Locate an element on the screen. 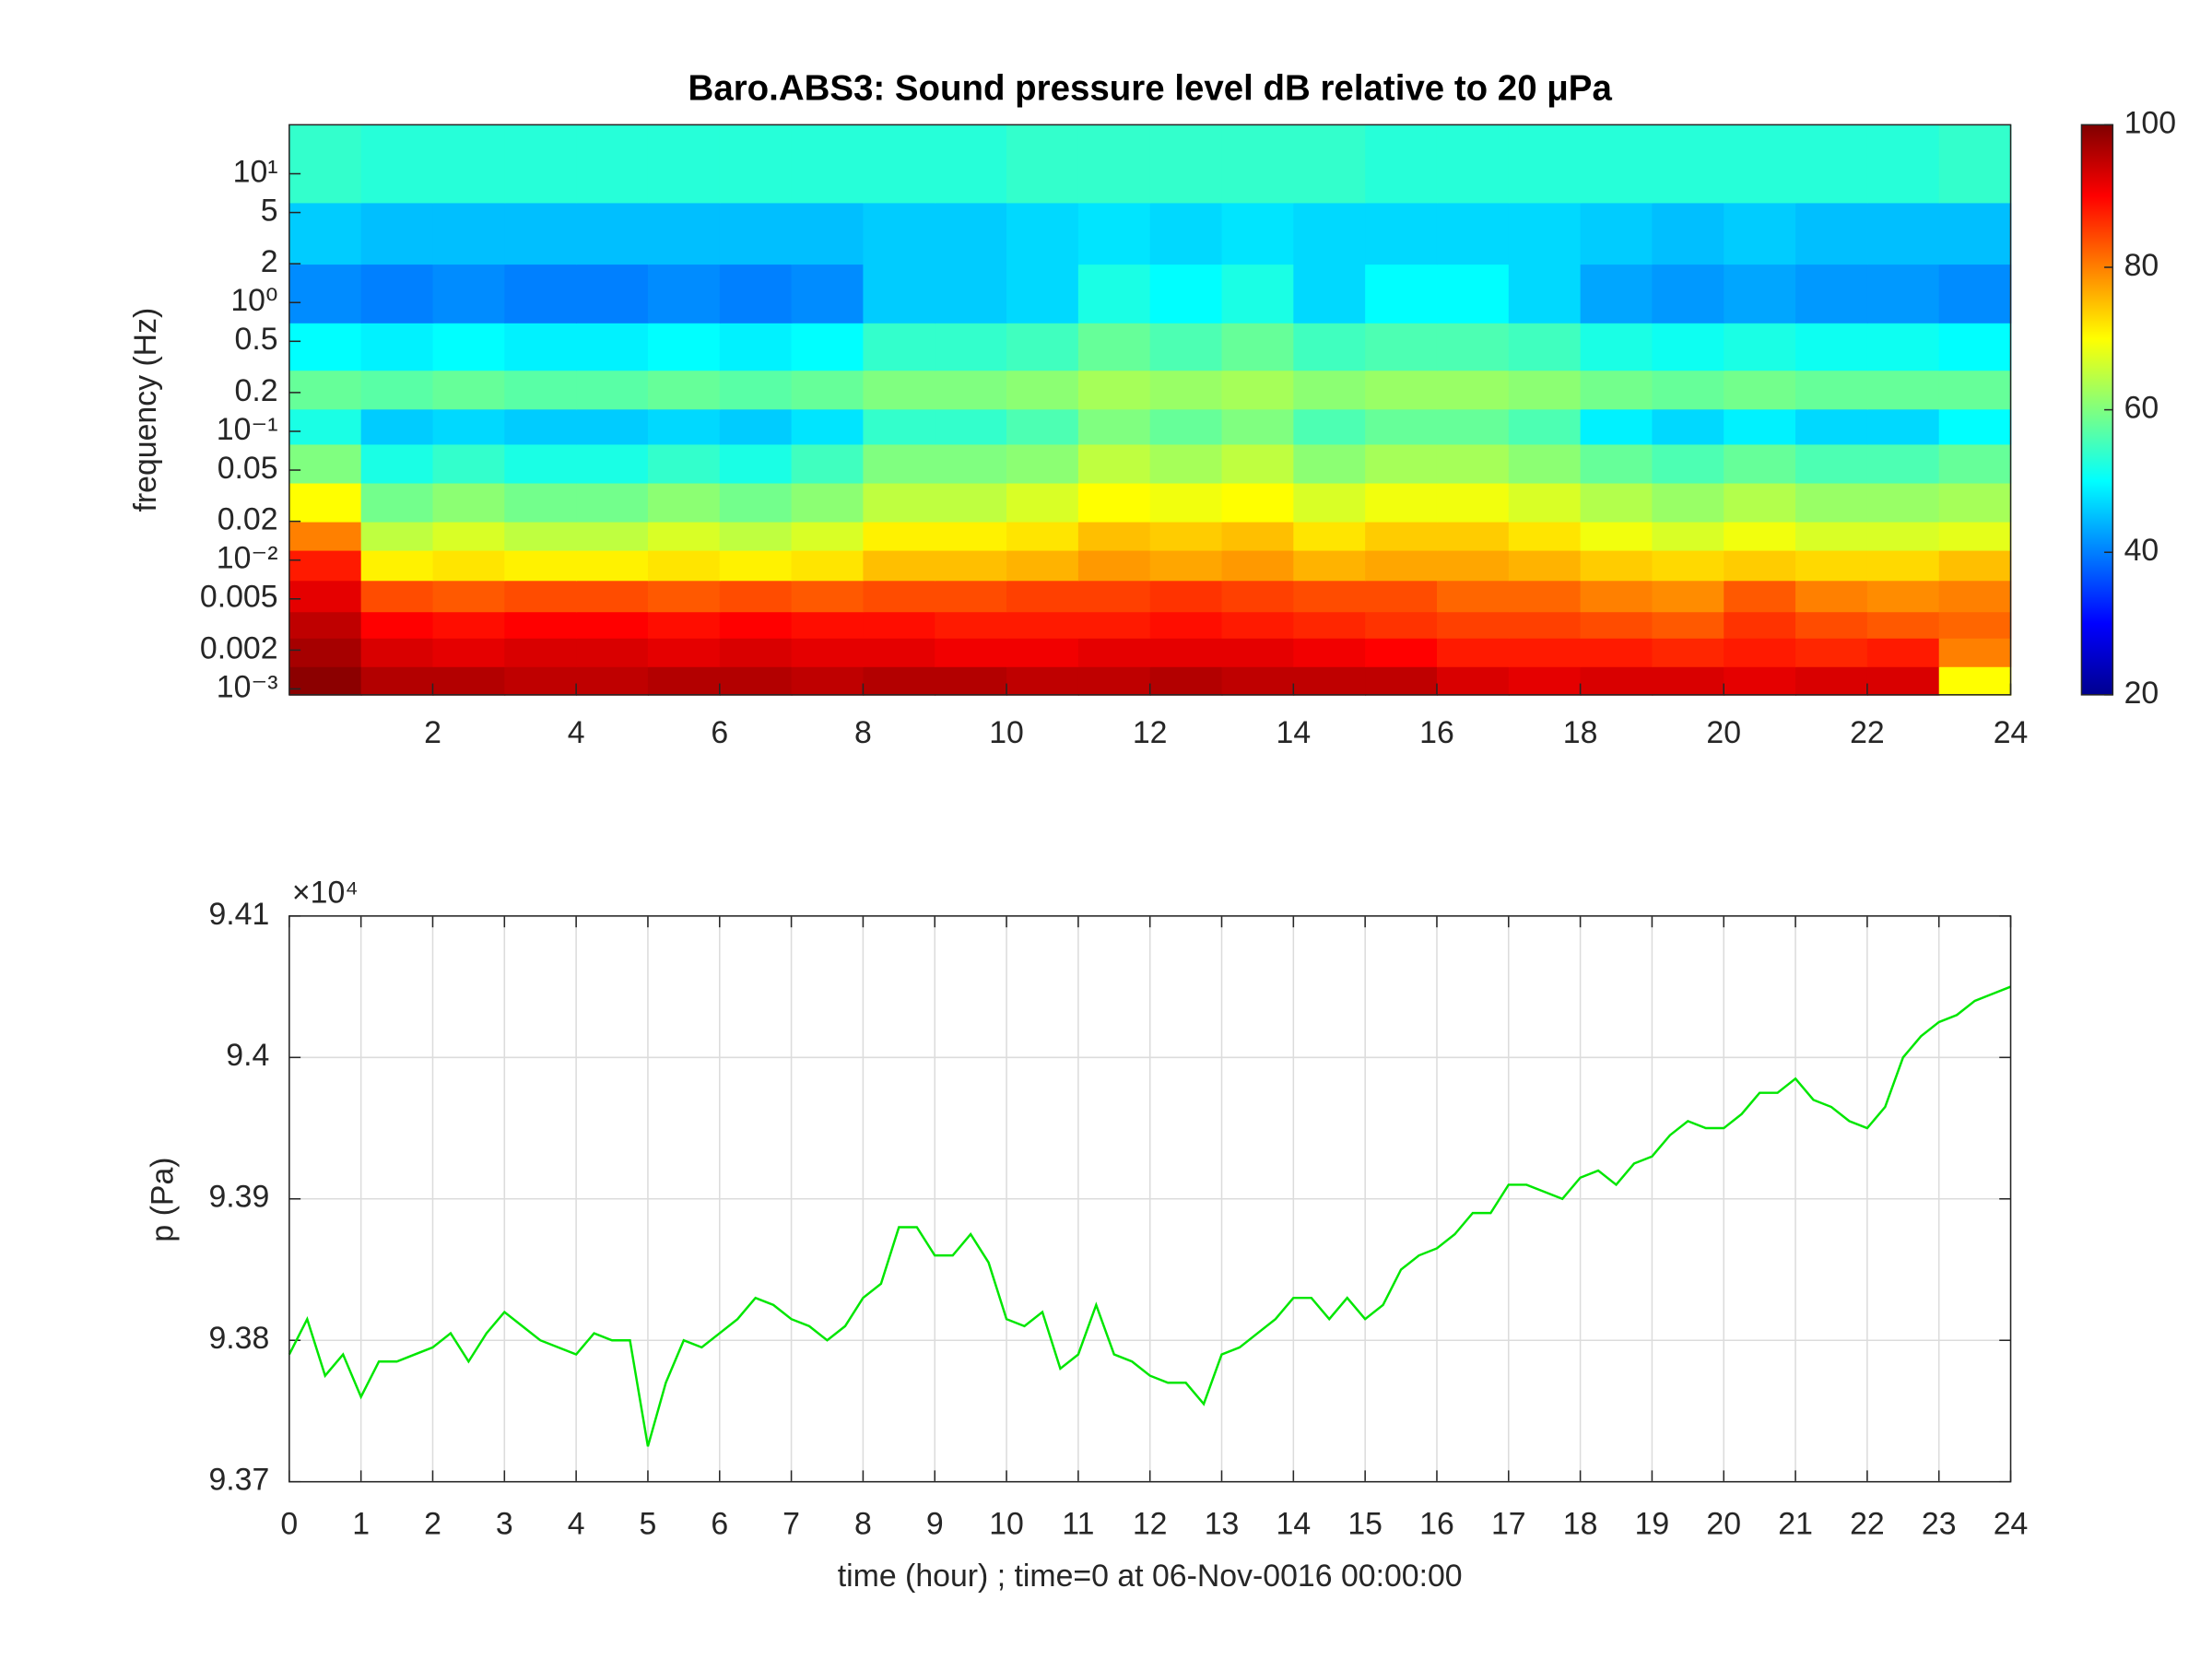 The image size is (2212, 1659). x-tick-label: 24 is located at coordinates (2011, 732).